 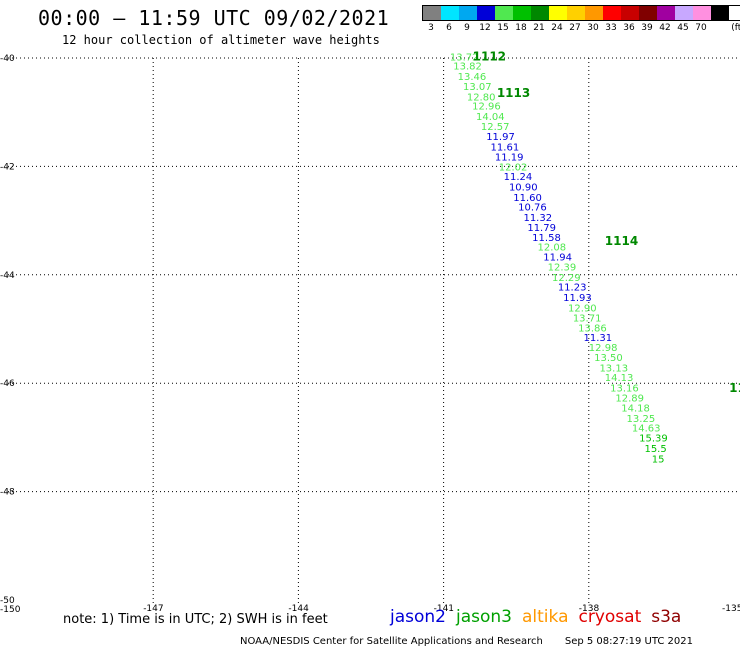 What do you see at coordinates (521, 28) in the screenshot?
I see `color-scale-label: 18` at bounding box center [521, 28].